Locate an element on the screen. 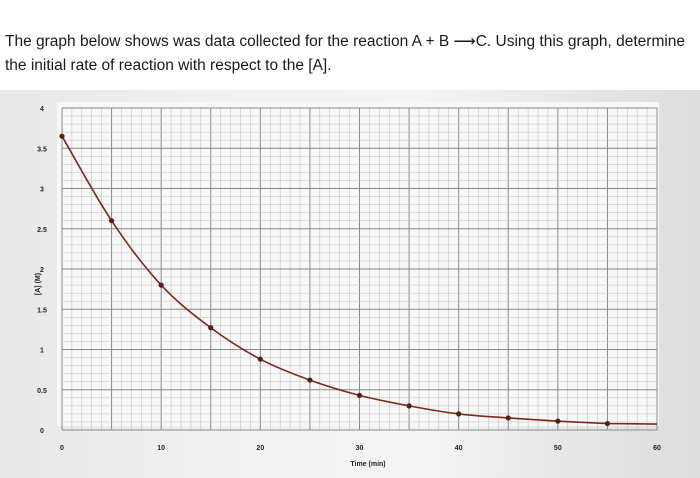 The image size is (700, 478). y-tick-labels: 0 0.5 1 1.5 2 2.5 3 3.5 4 is located at coordinates (42, 270).